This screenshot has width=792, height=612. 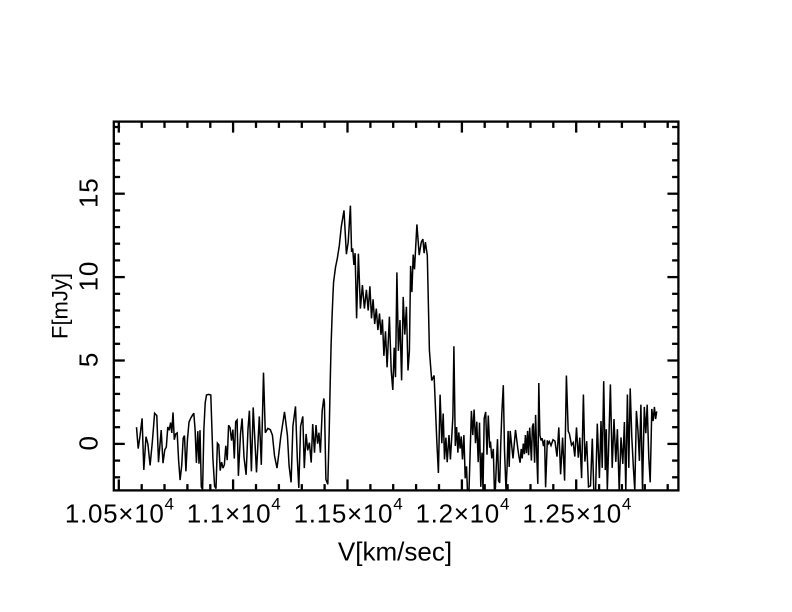 I want to click on svg-text: 15, so click(x=89, y=192).